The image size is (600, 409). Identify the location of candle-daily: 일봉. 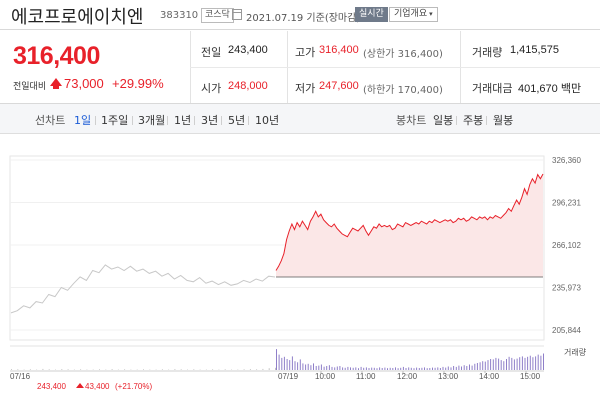
(443, 120).